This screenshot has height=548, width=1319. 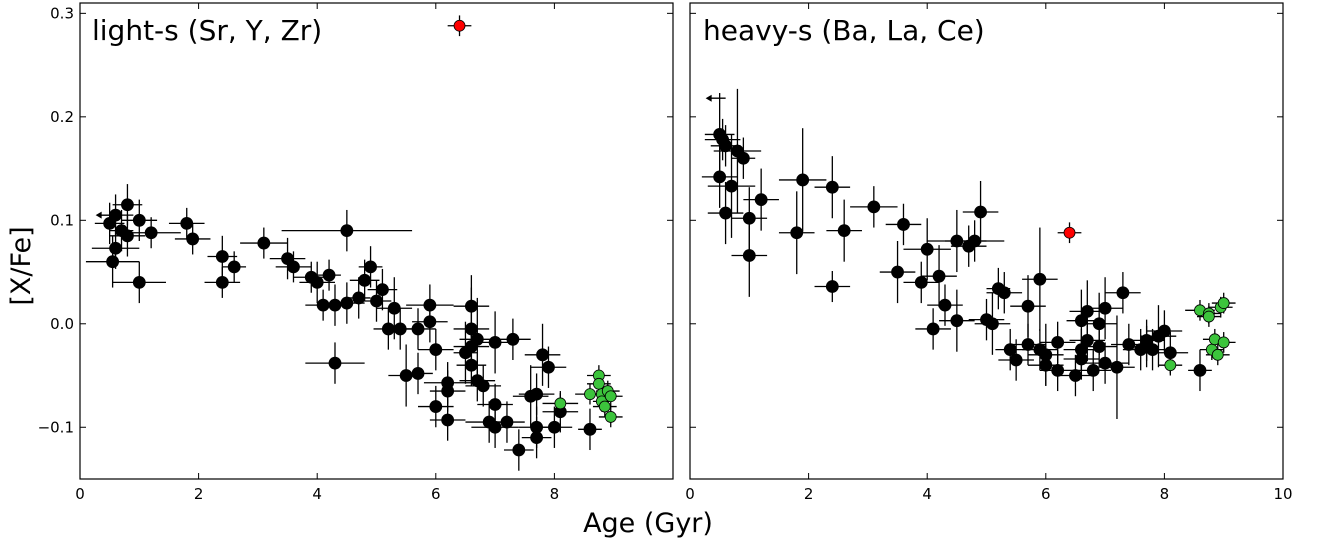 I want to click on panel-title-light-s: light-s (Sr, Y, Zr), so click(x=207, y=30).